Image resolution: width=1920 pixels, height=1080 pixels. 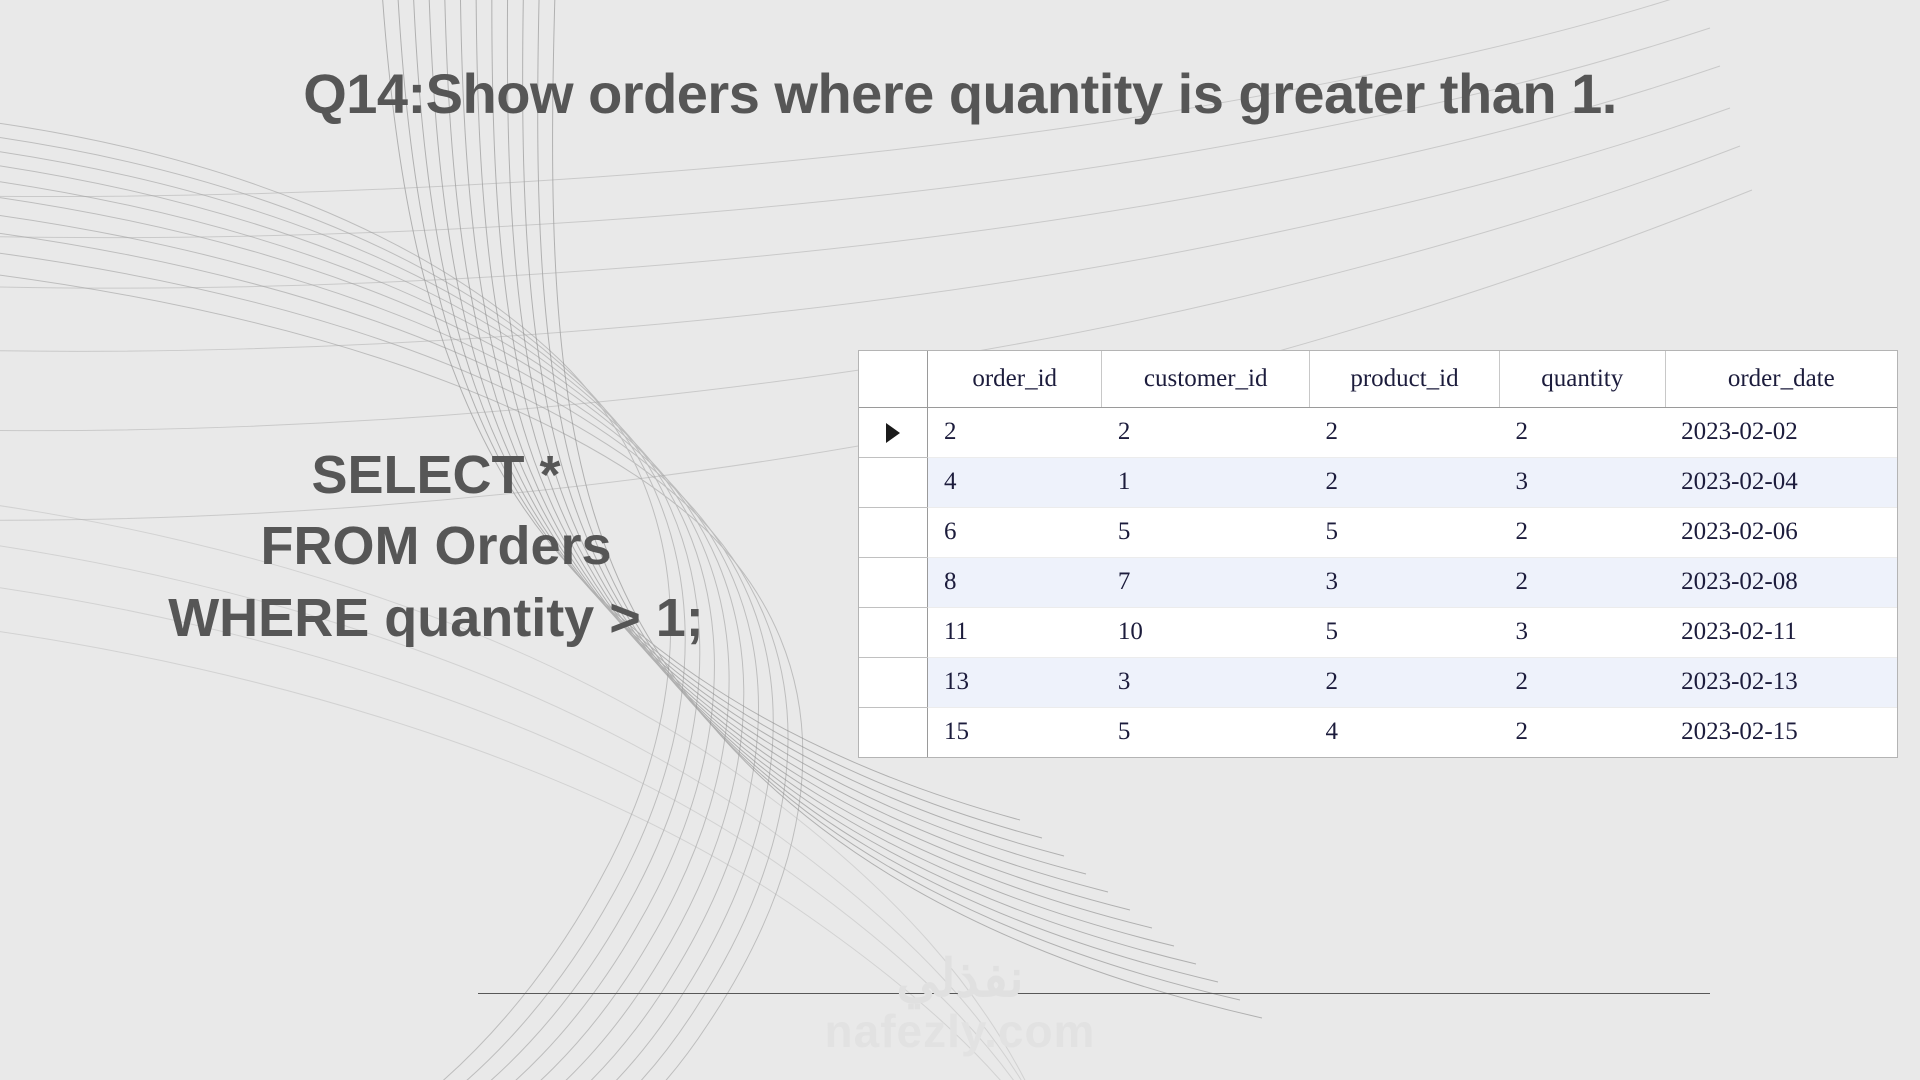 I want to click on cell-order-date: 2023-02-11, so click(x=1781, y=632).